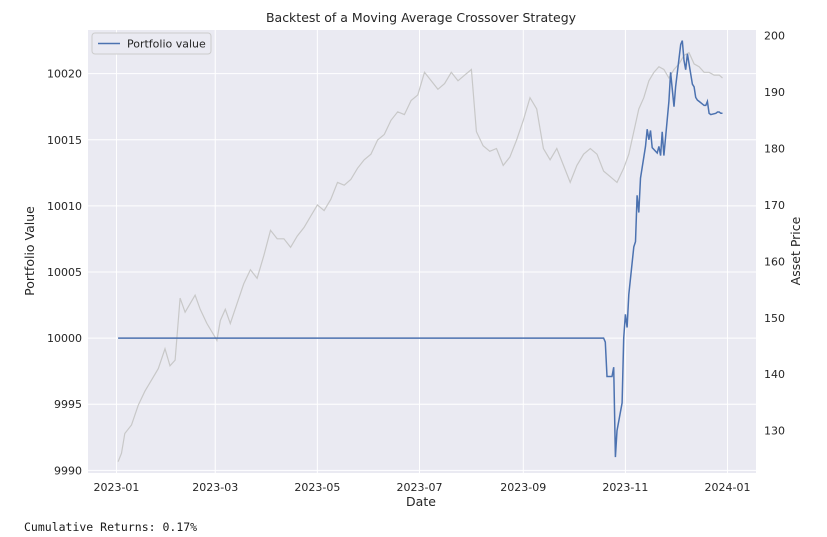 The height and width of the screenshot is (537, 827). I want to click on x-axis-label: Date, so click(421, 501).